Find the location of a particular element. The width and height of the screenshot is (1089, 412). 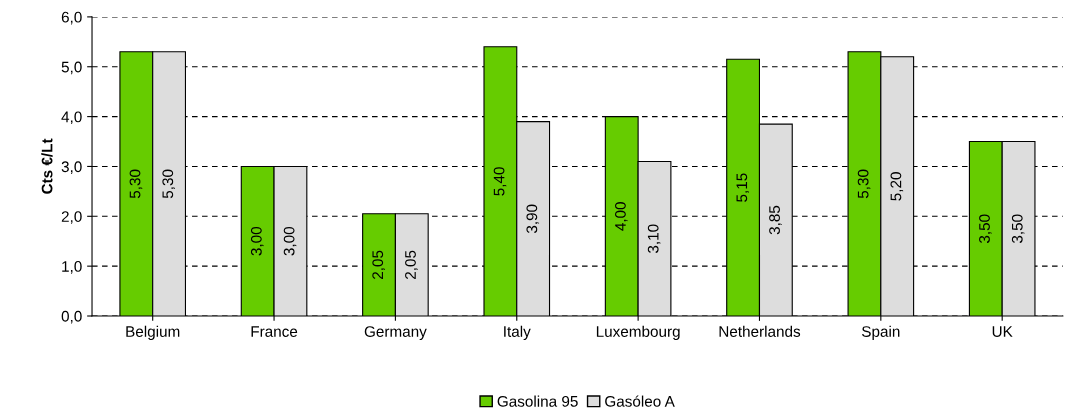

data-label: 5,20 is located at coordinates (897, 186).